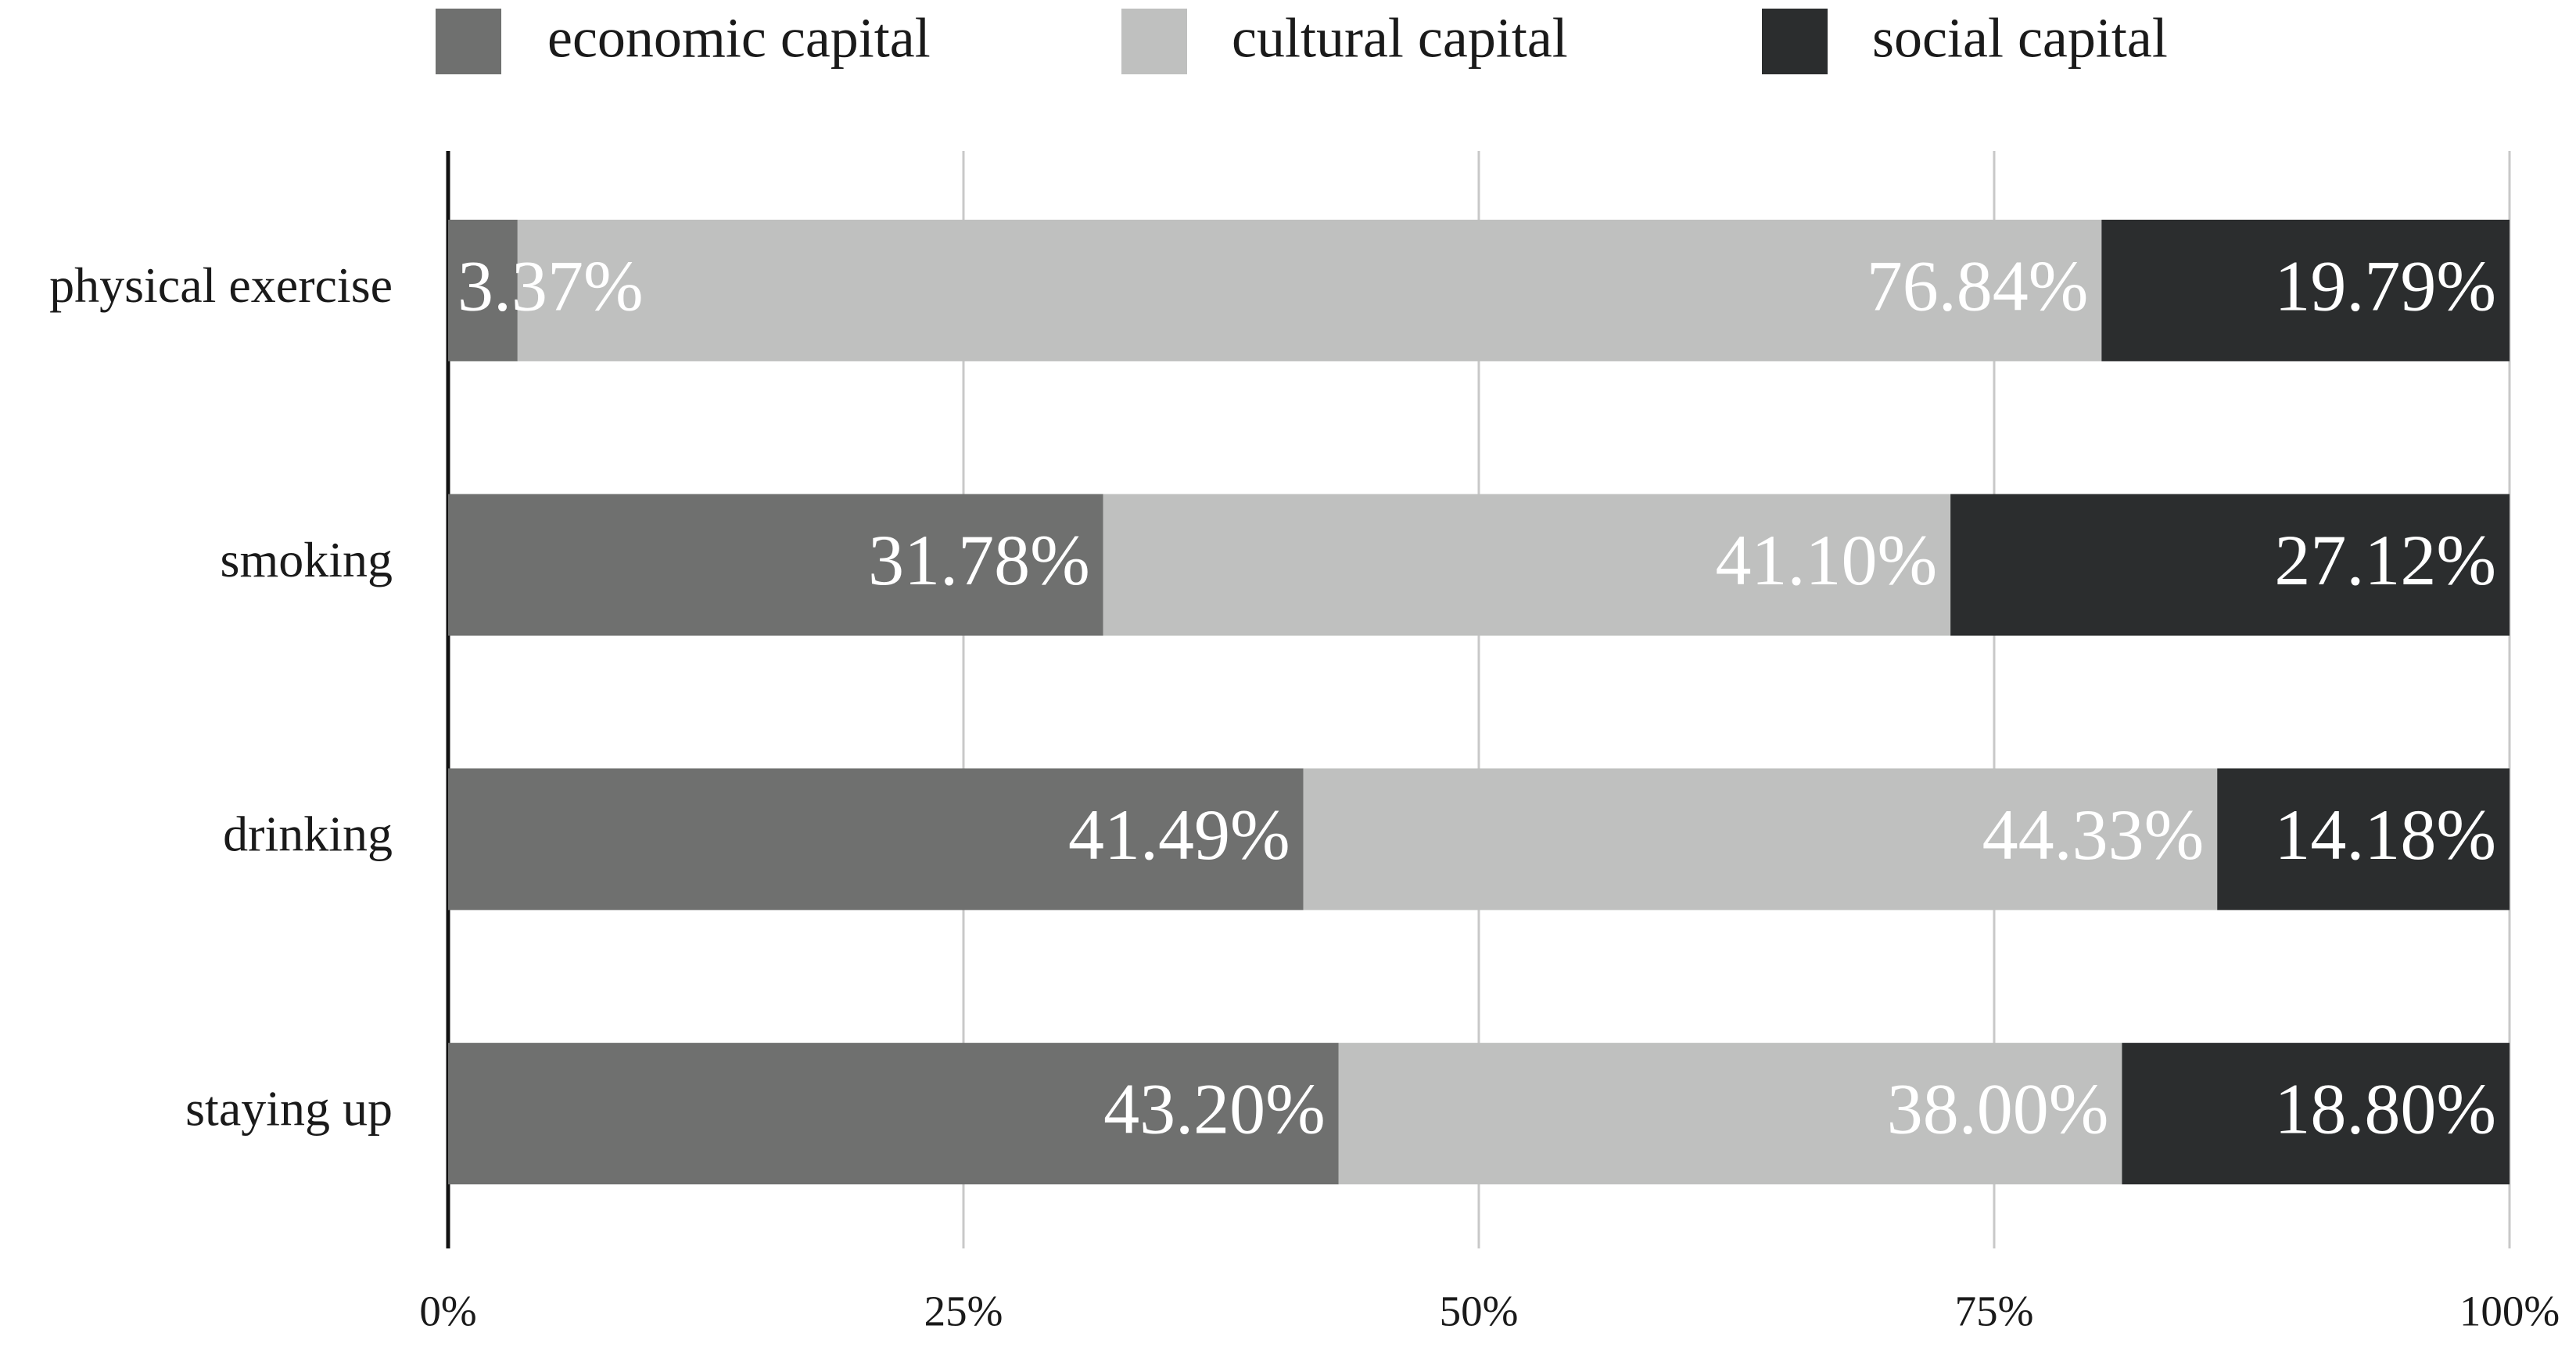  What do you see at coordinates (2509, 1311) in the screenshot?
I see `x-tick-label: 100%` at bounding box center [2509, 1311].